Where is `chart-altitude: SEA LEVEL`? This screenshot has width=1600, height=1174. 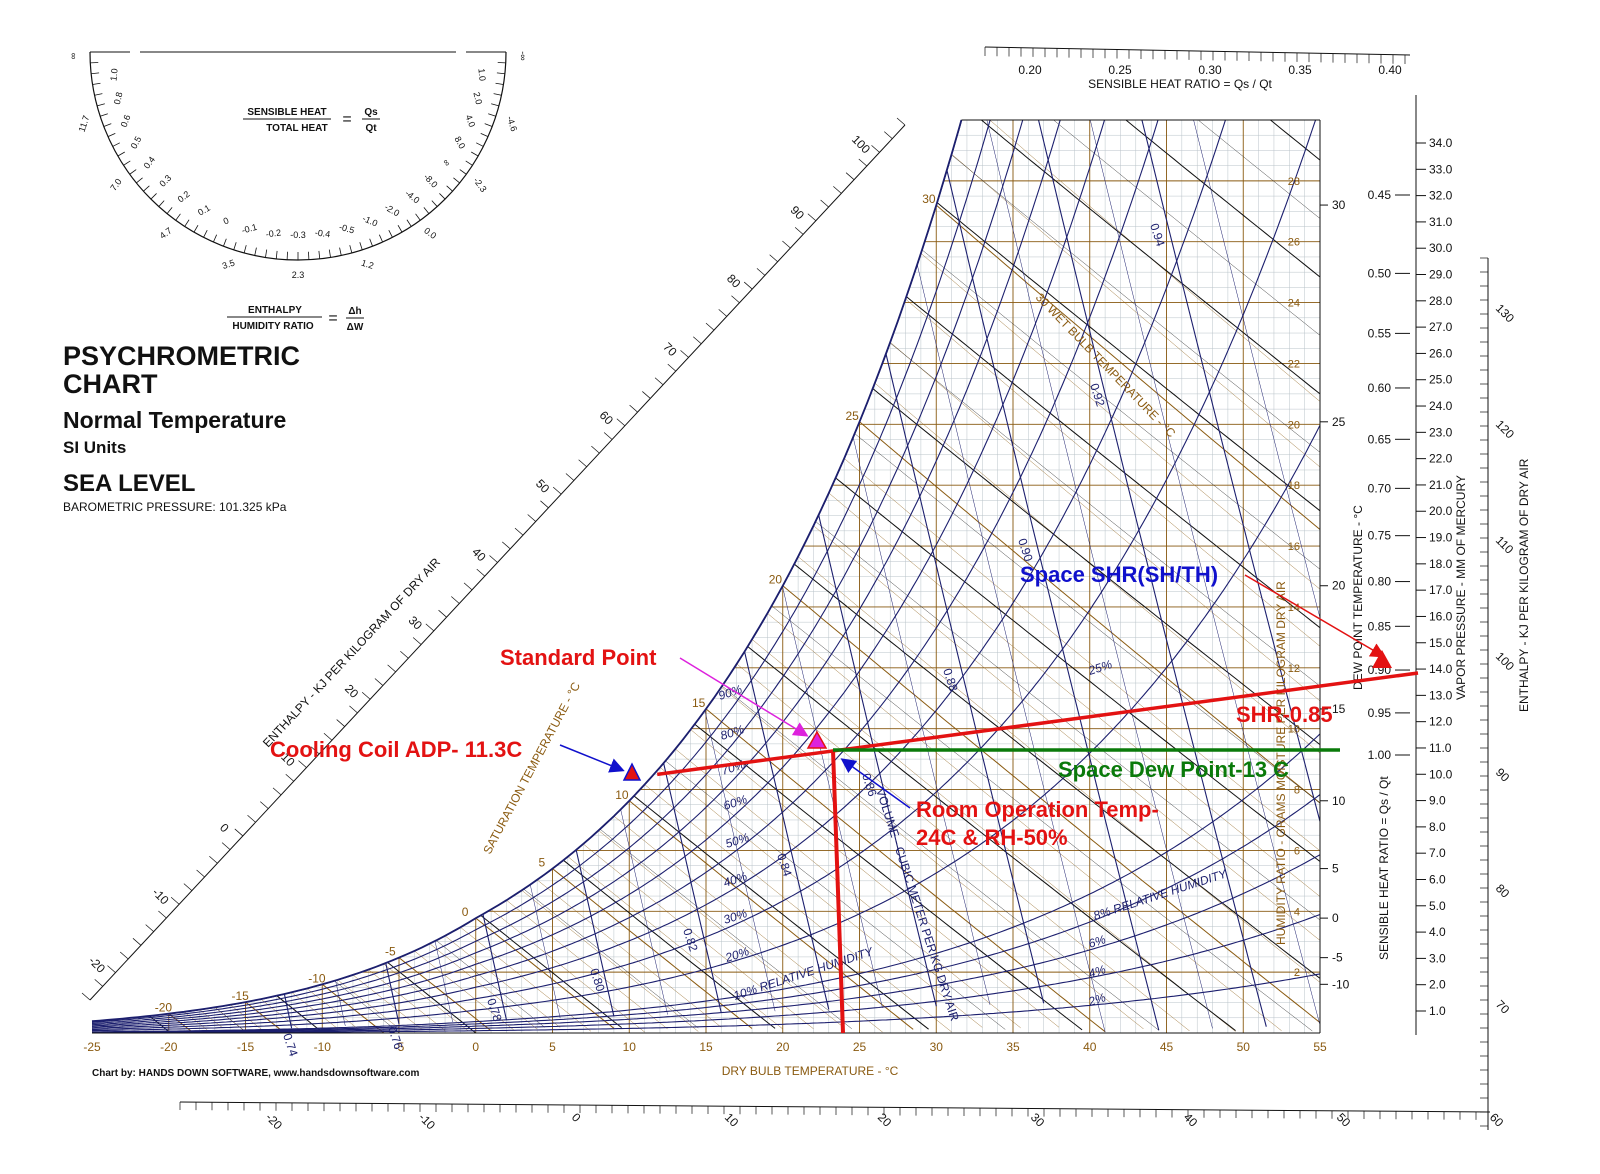 chart-altitude: SEA LEVEL is located at coordinates (129, 483).